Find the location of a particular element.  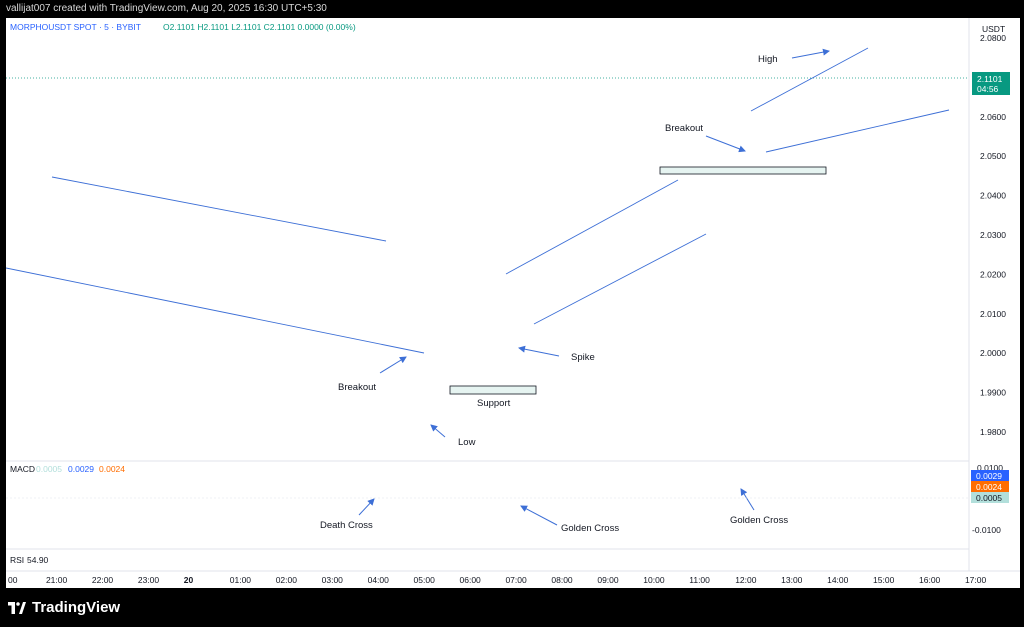

price-tick-label: 2.0600 is located at coordinates (993, 117).